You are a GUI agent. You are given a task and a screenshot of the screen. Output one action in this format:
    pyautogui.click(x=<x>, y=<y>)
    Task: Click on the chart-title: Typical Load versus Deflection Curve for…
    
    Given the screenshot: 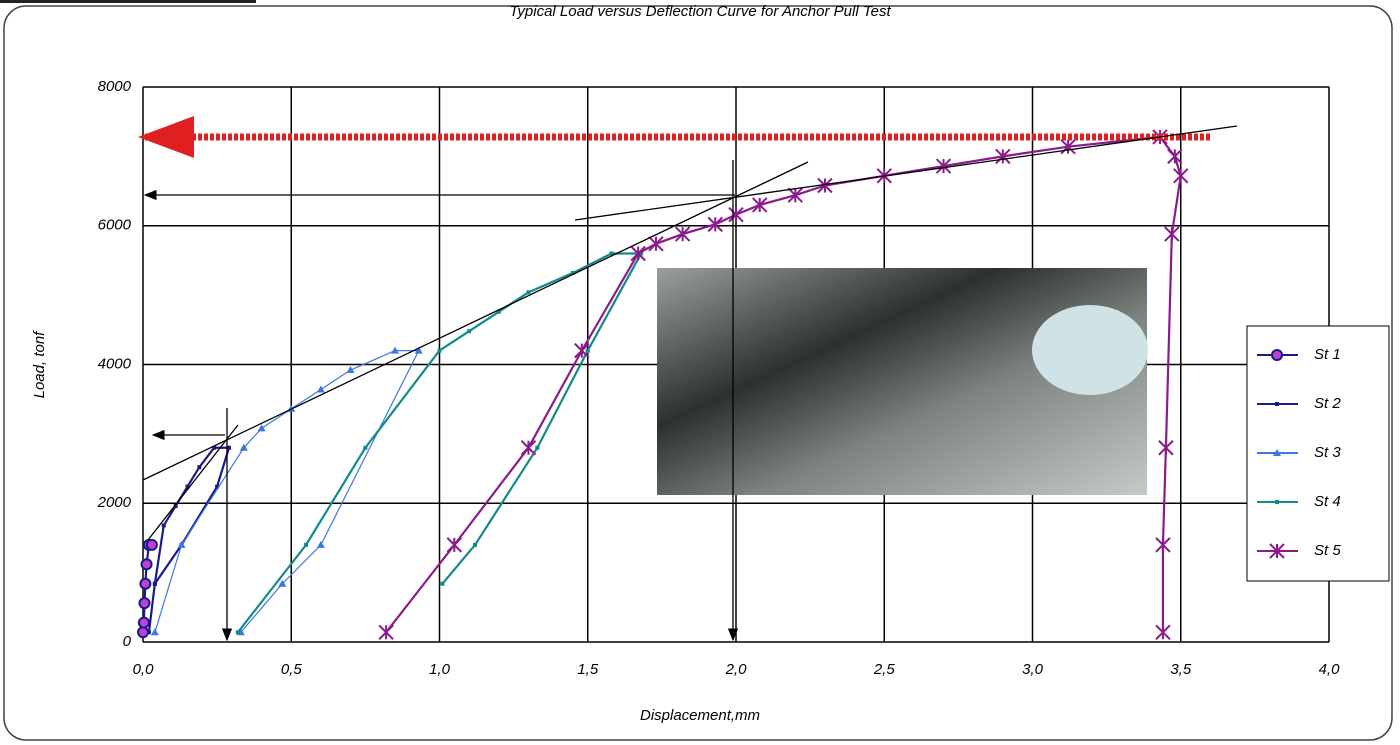 What is the action you would take?
    pyautogui.click(x=700, y=11)
    